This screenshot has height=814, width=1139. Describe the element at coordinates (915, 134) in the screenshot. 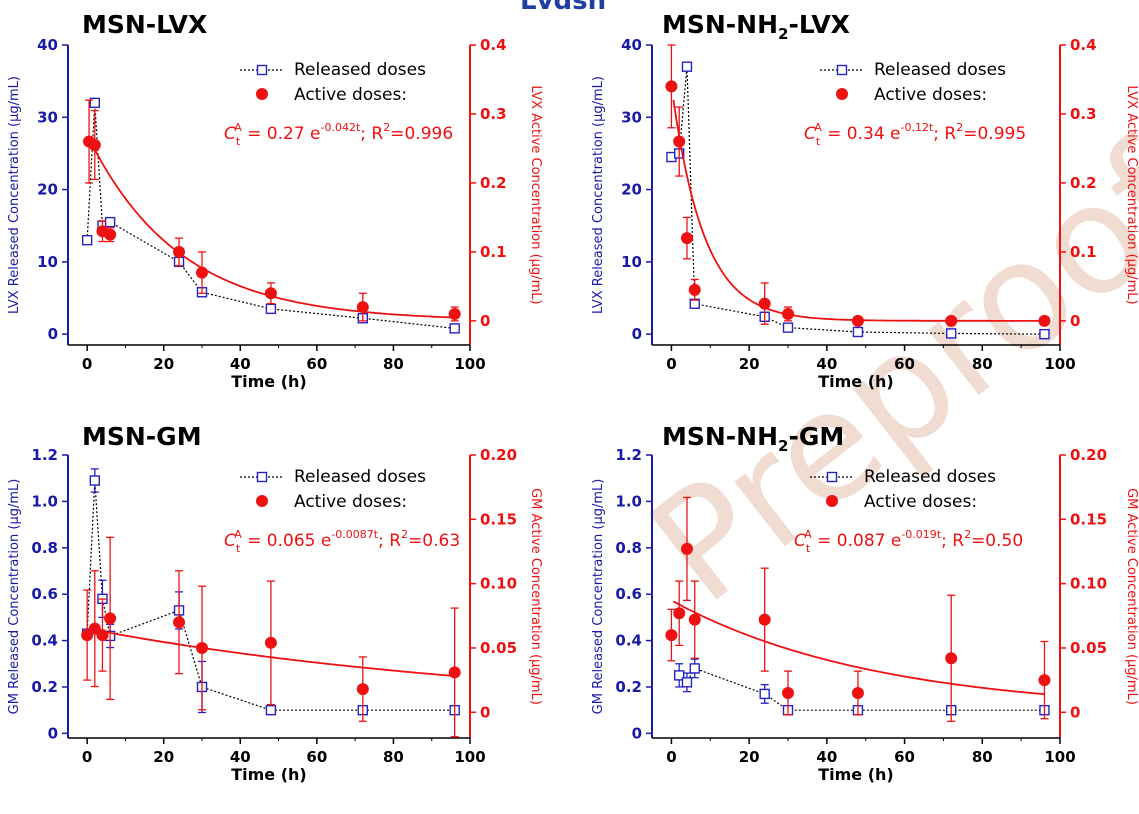

I see `fit-equation: CtA = 0.34 e-0.12t; R2=0.995` at that location.